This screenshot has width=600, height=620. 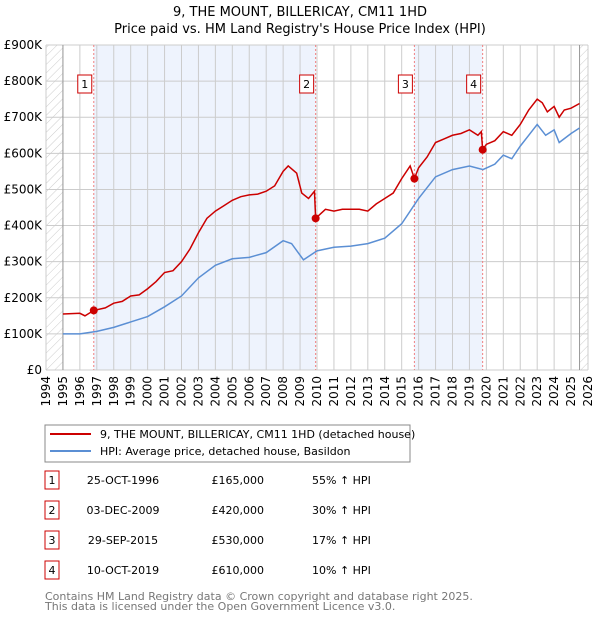 I want to click on x-tick-label: 1999, so click(x=131, y=391).